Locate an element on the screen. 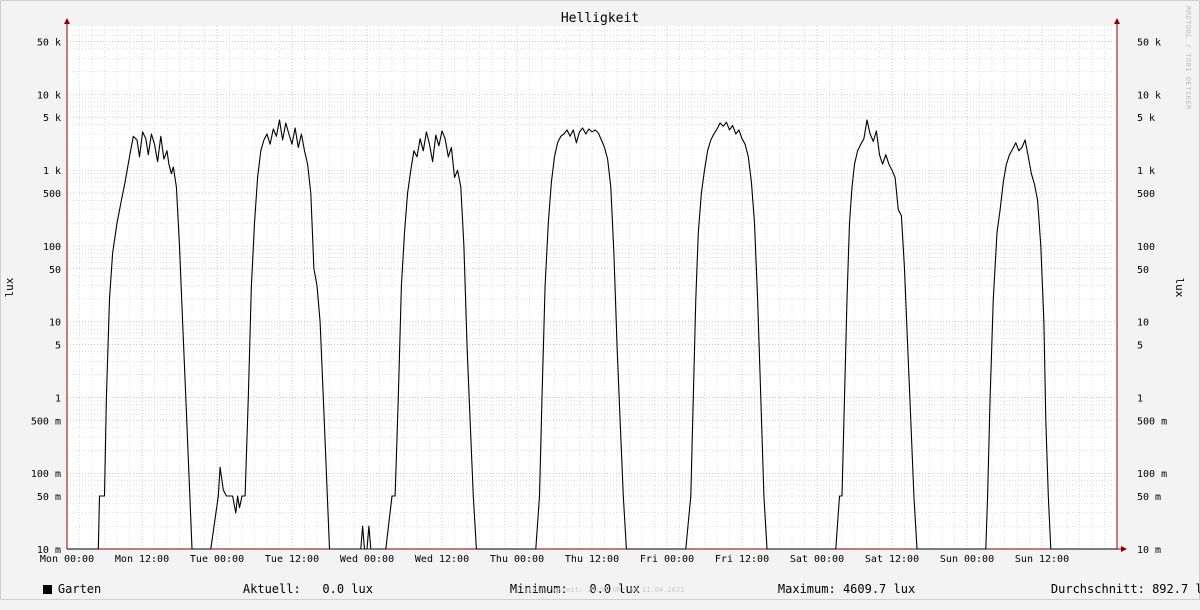  x-tick-label: Sat 00:00 is located at coordinates (817, 559).